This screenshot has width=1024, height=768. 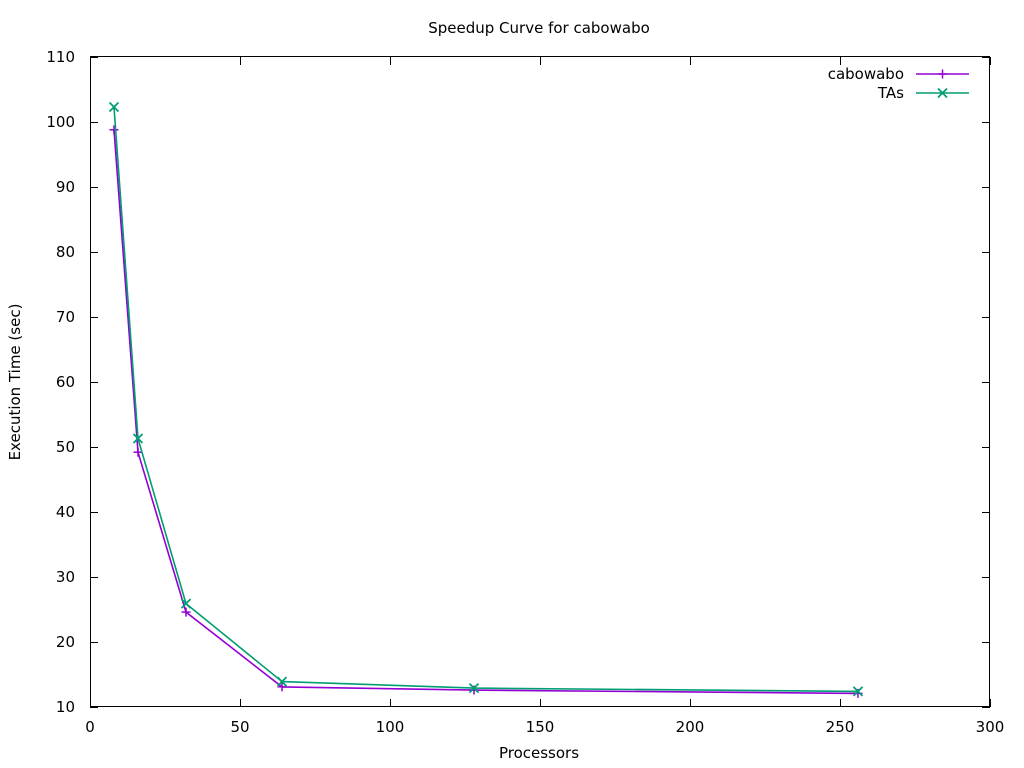 I want to click on x-tick-label: 50, so click(x=239, y=727).